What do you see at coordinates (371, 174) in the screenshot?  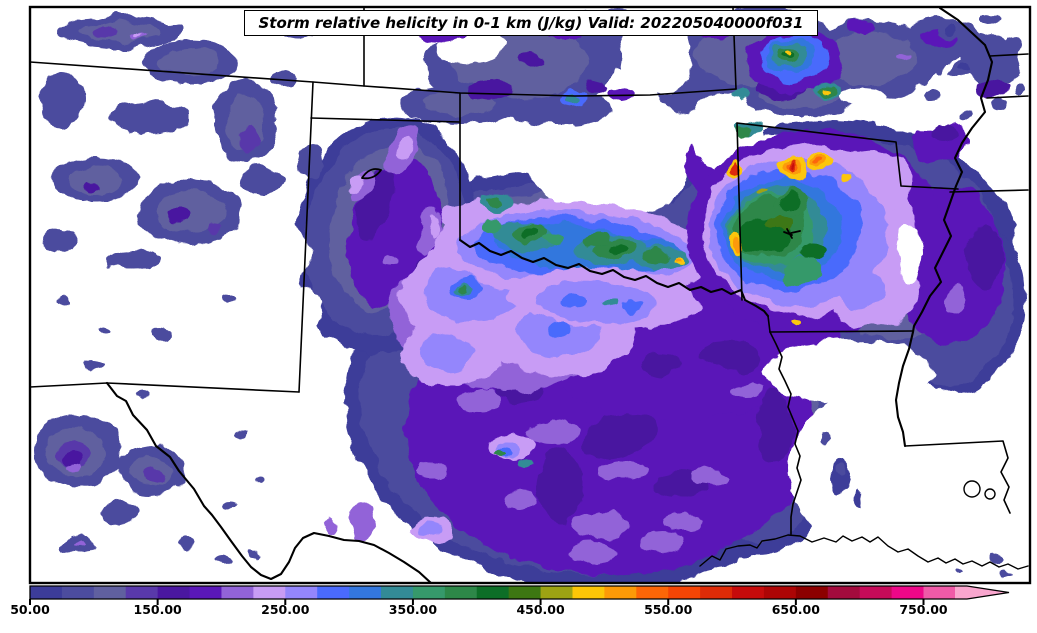 I see `lake-meredith-mark` at bounding box center [371, 174].